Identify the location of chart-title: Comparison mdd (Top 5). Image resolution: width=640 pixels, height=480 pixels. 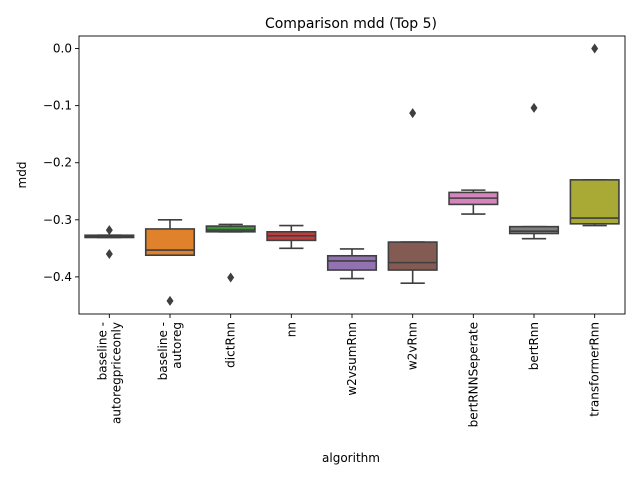
(351, 24).